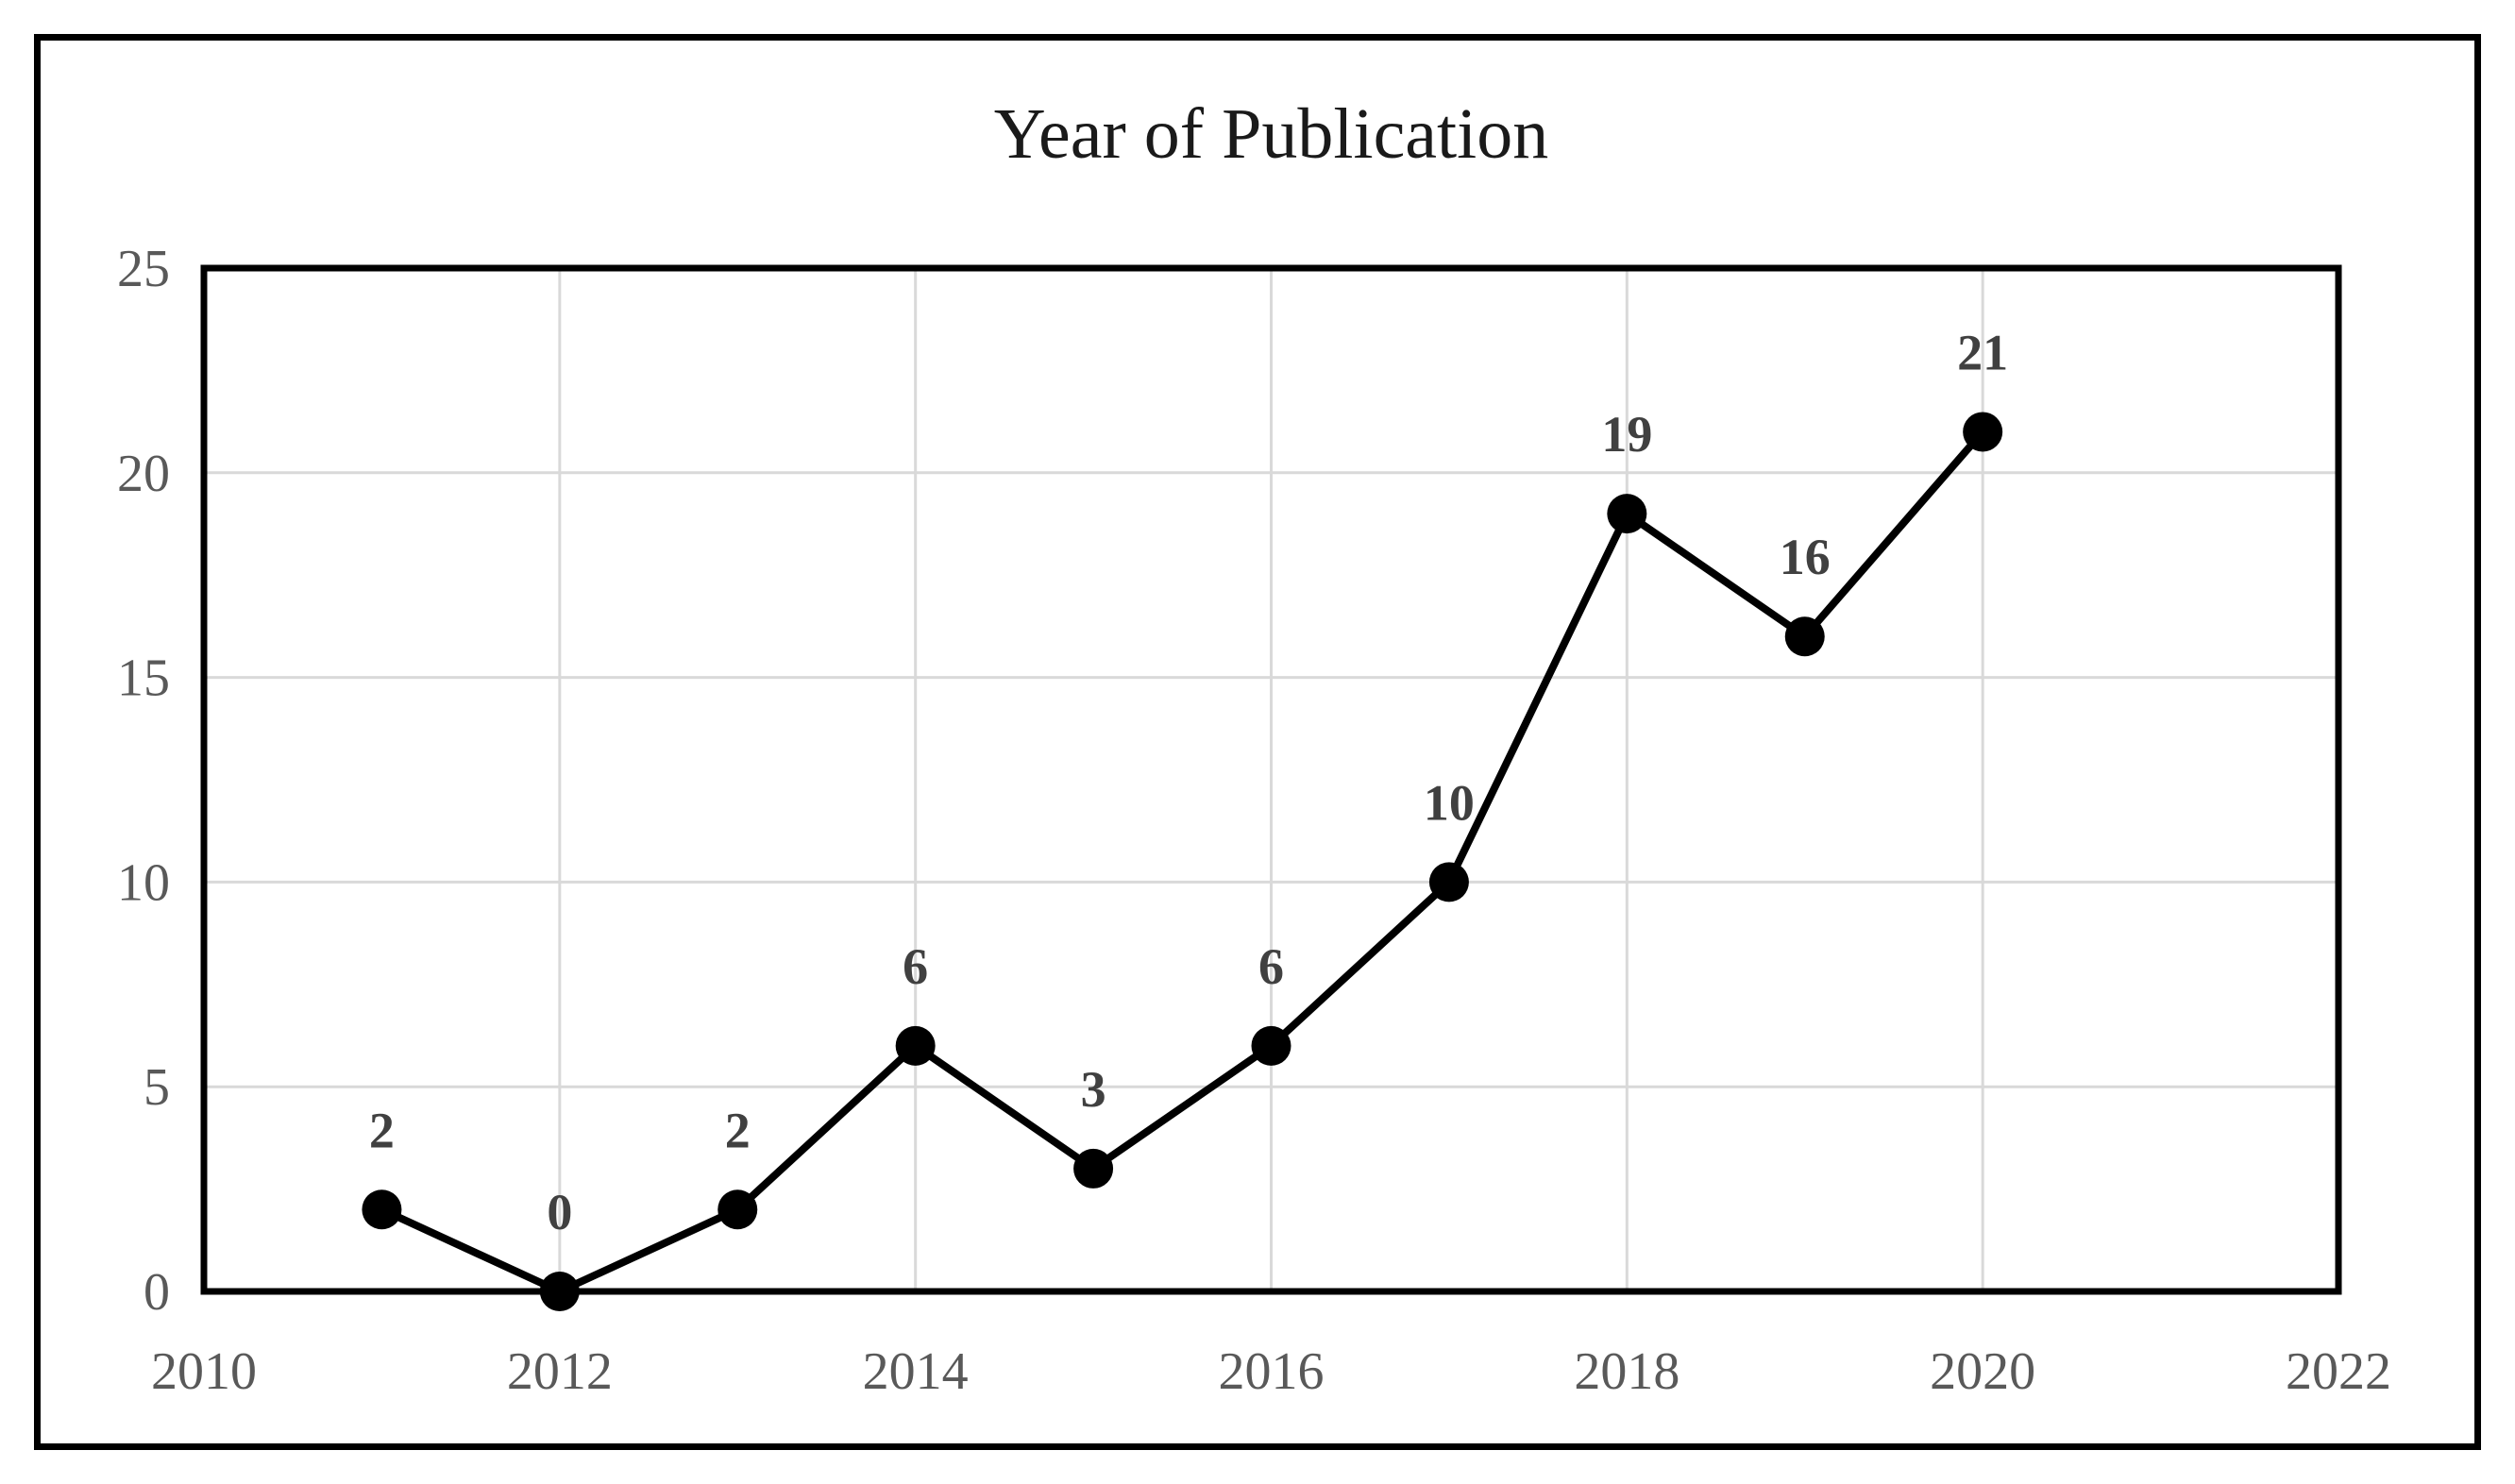 This screenshot has width=2515, height=1484. What do you see at coordinates (1094, 1089) in the screenshot?
I see `data-label: 3` at bounding box center [1094, 1089].